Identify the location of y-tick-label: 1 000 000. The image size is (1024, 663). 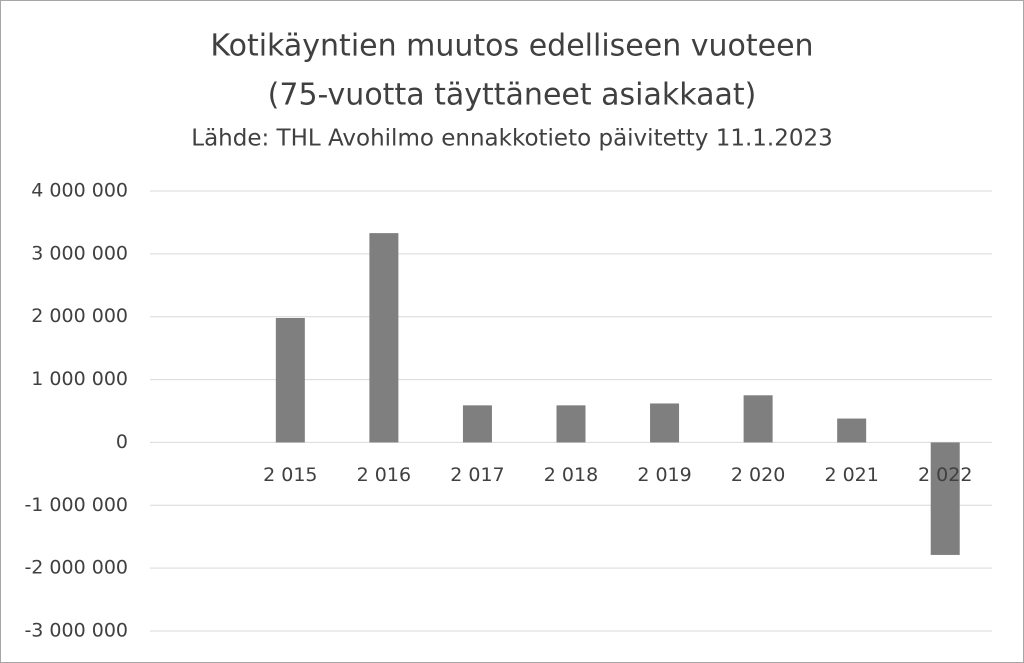
(79, 379).